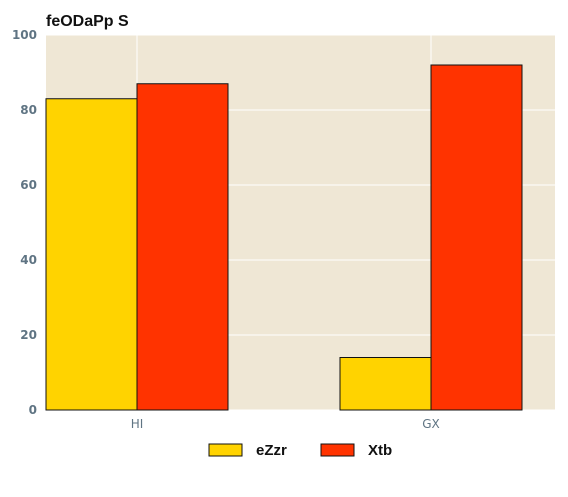 This screenshot has width=568, height=497. Describe the element at coordinates (476, 237) in the screenshot. I see `bar-Xtb-GX` at that location.